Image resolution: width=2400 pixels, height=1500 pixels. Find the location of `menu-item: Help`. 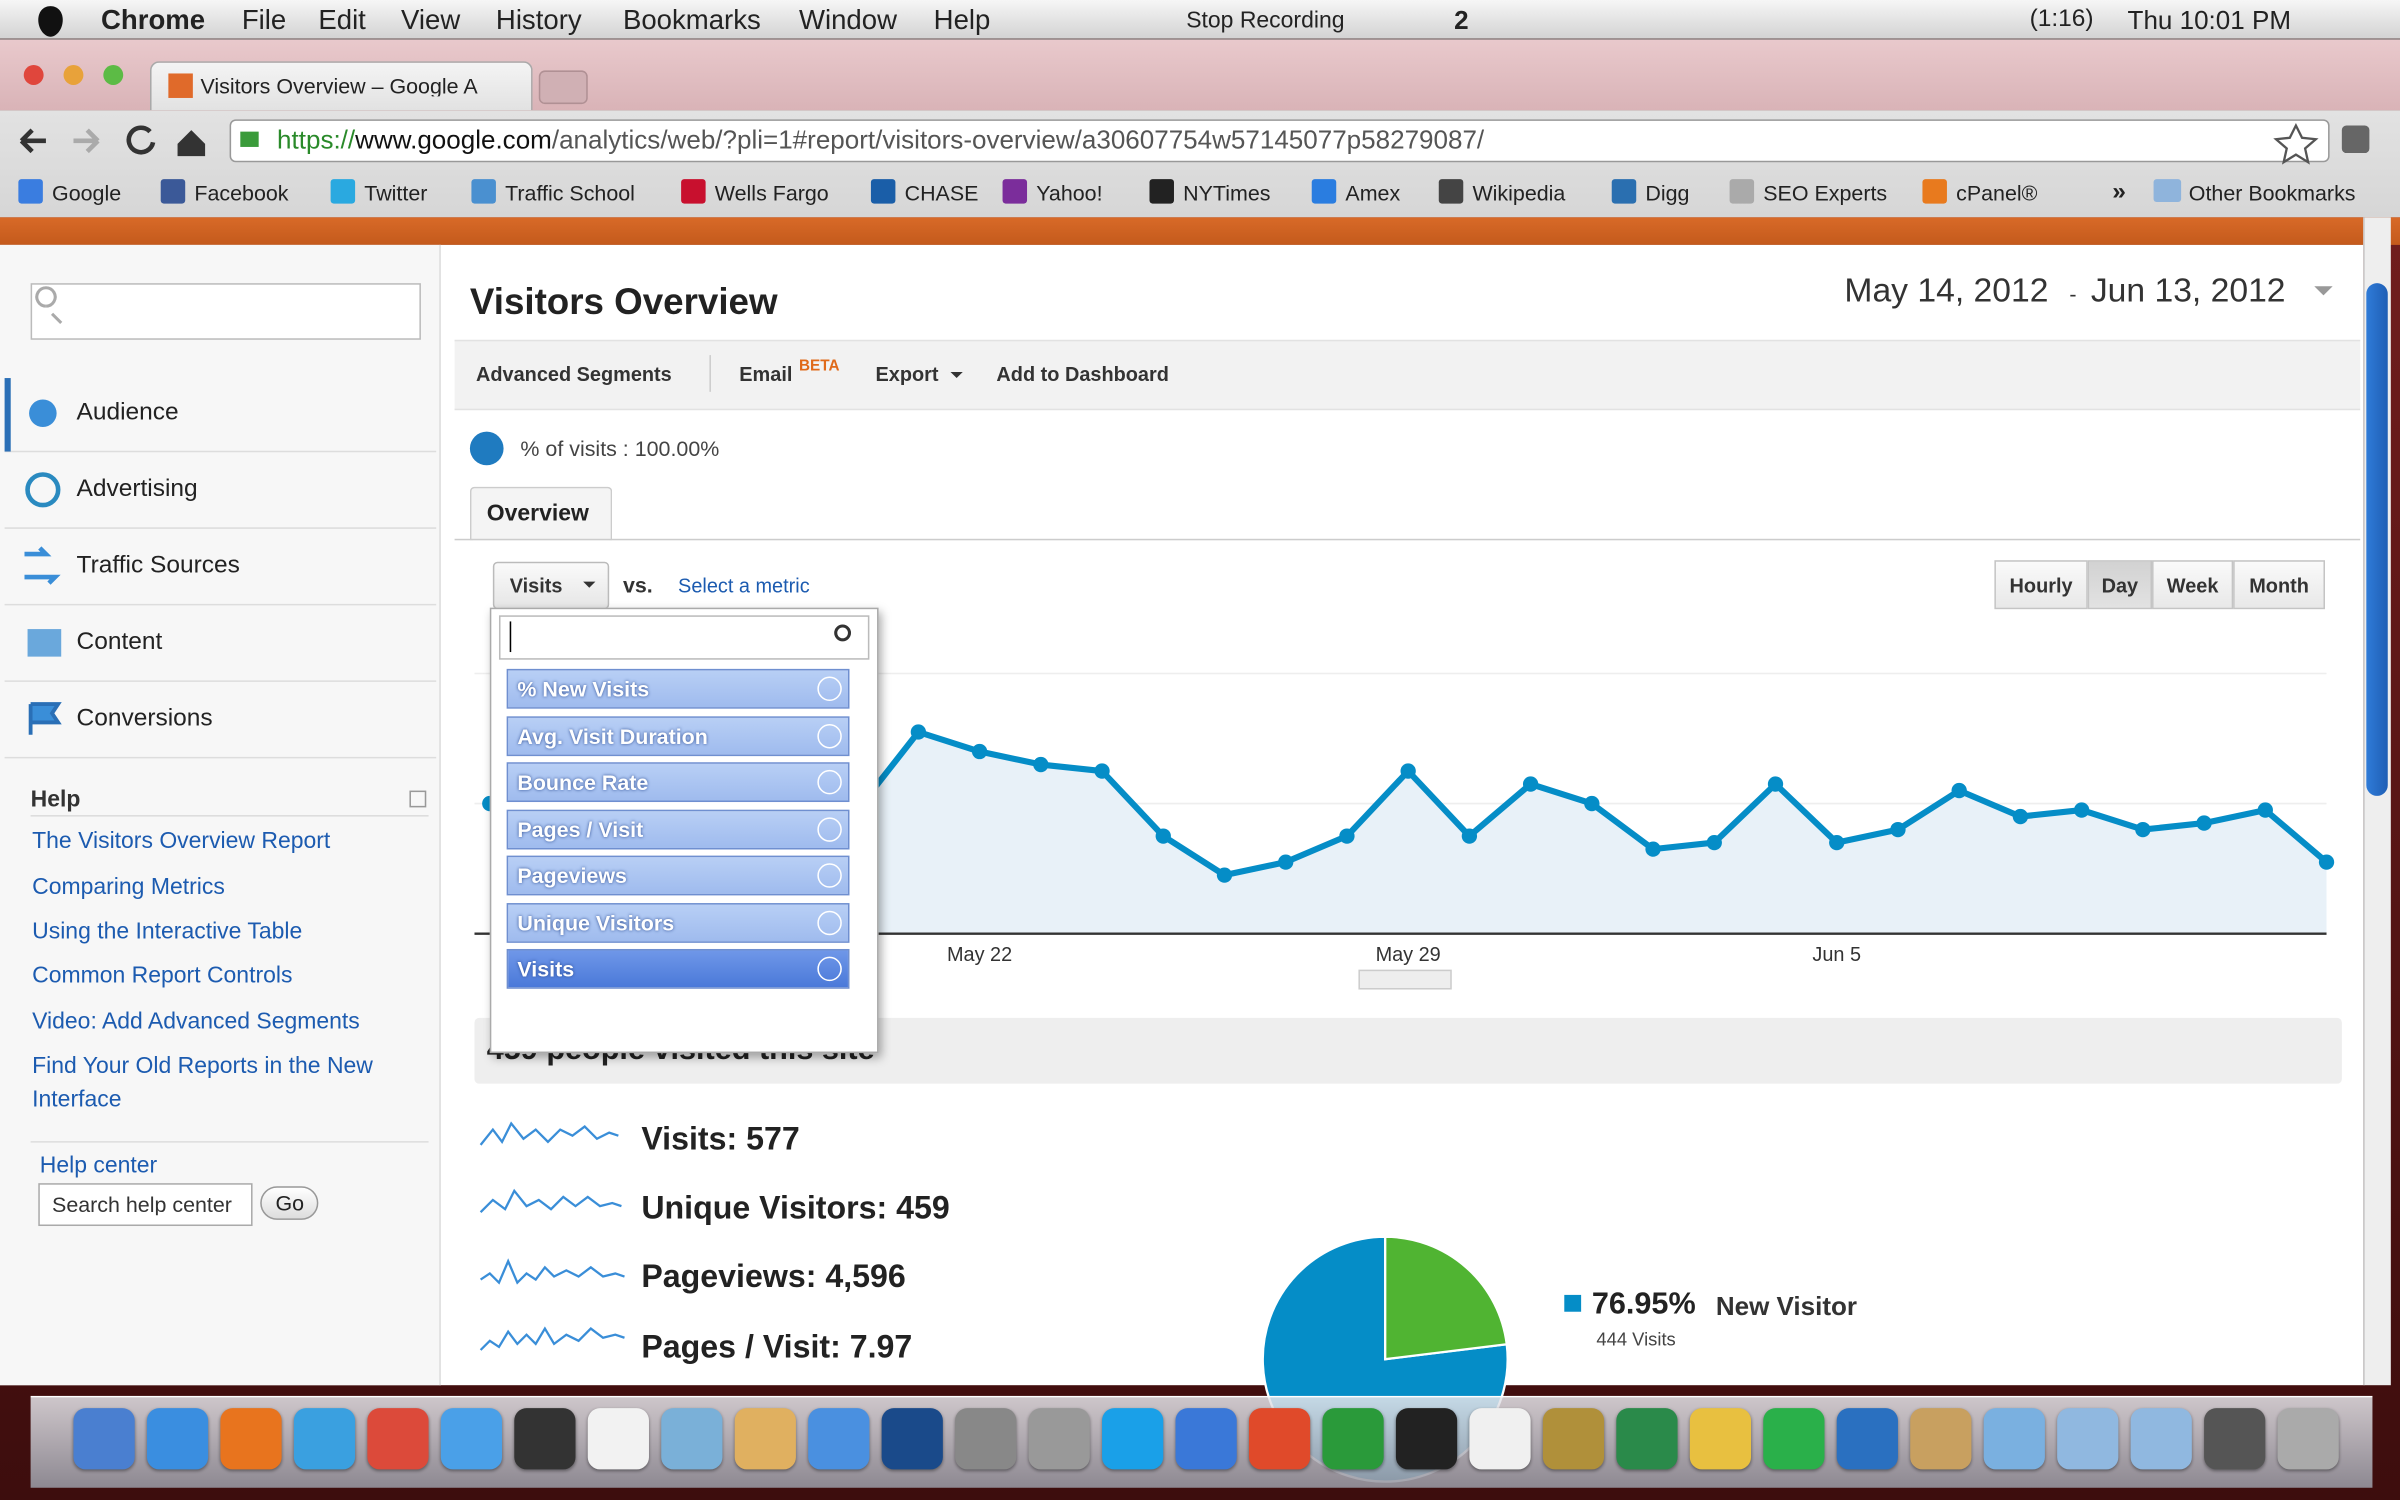

menu-item: Help is located at coordinates (962, 20).